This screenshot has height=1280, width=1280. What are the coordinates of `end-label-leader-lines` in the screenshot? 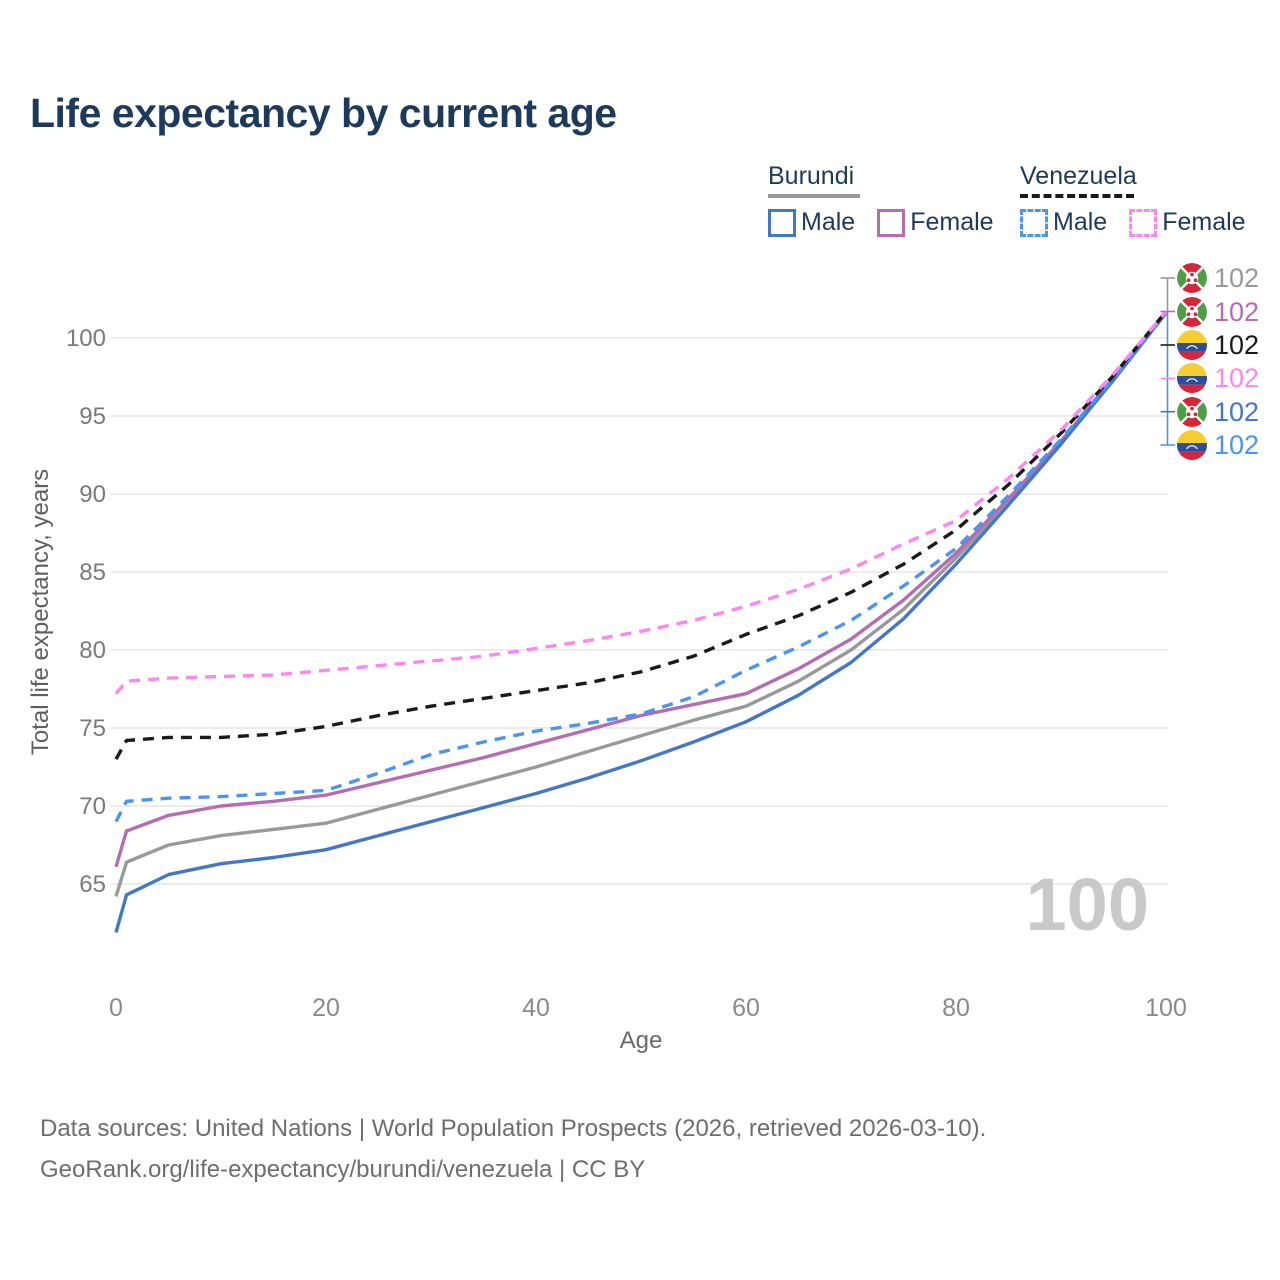 It's located at (1167, 361).